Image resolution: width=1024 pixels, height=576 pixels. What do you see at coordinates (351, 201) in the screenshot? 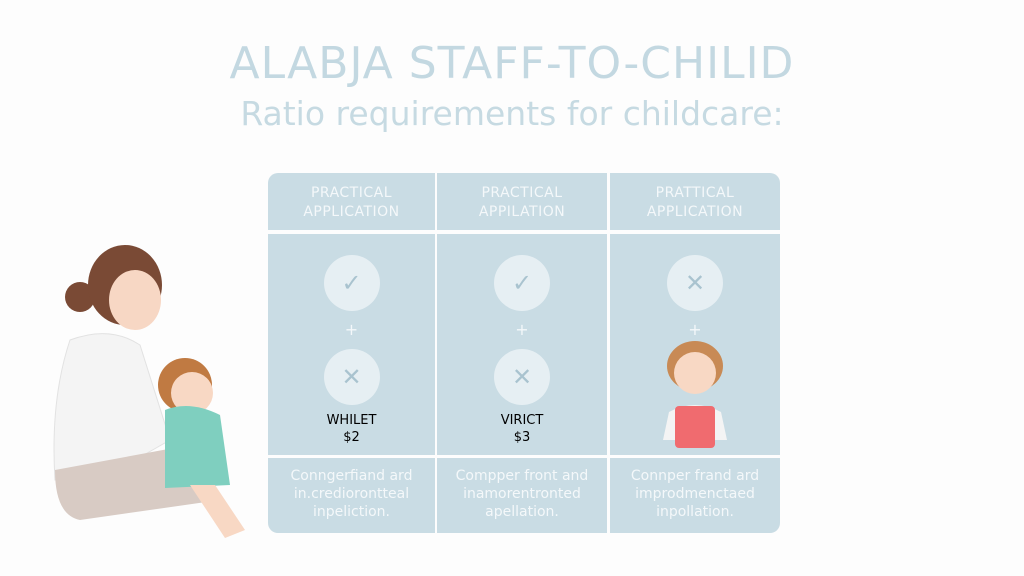
I see `column-header: PRACTICAL APPLICATION` at bounding box center [351, 201].